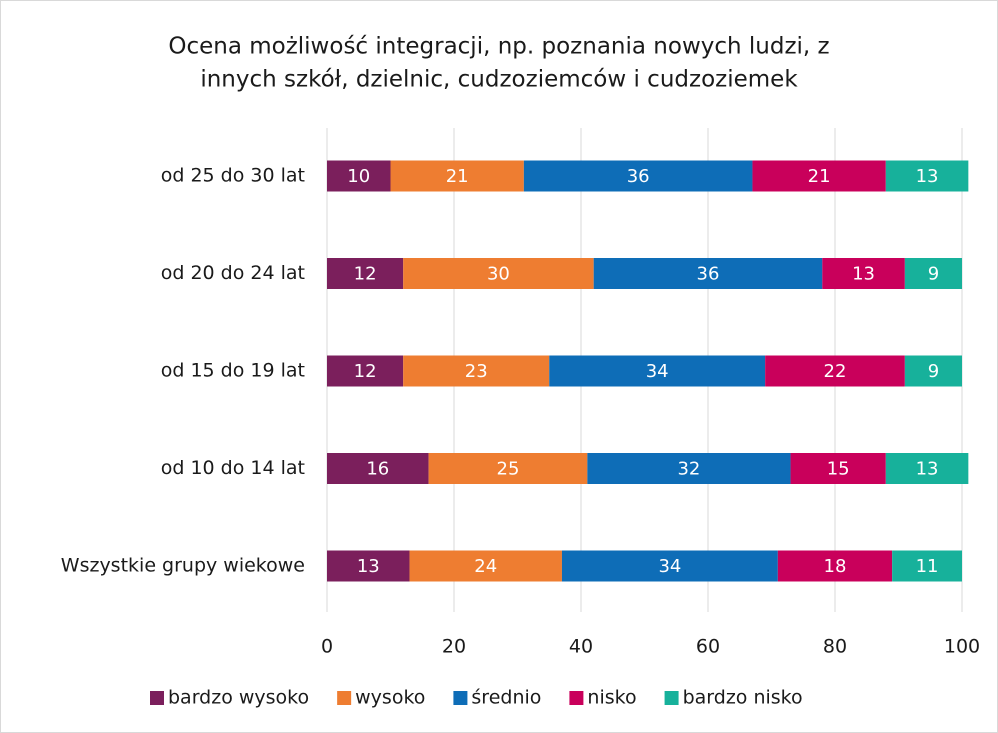 This screenshot has height=733, width=998. I want to click on x-tick-label: 20, so click(454, 647).